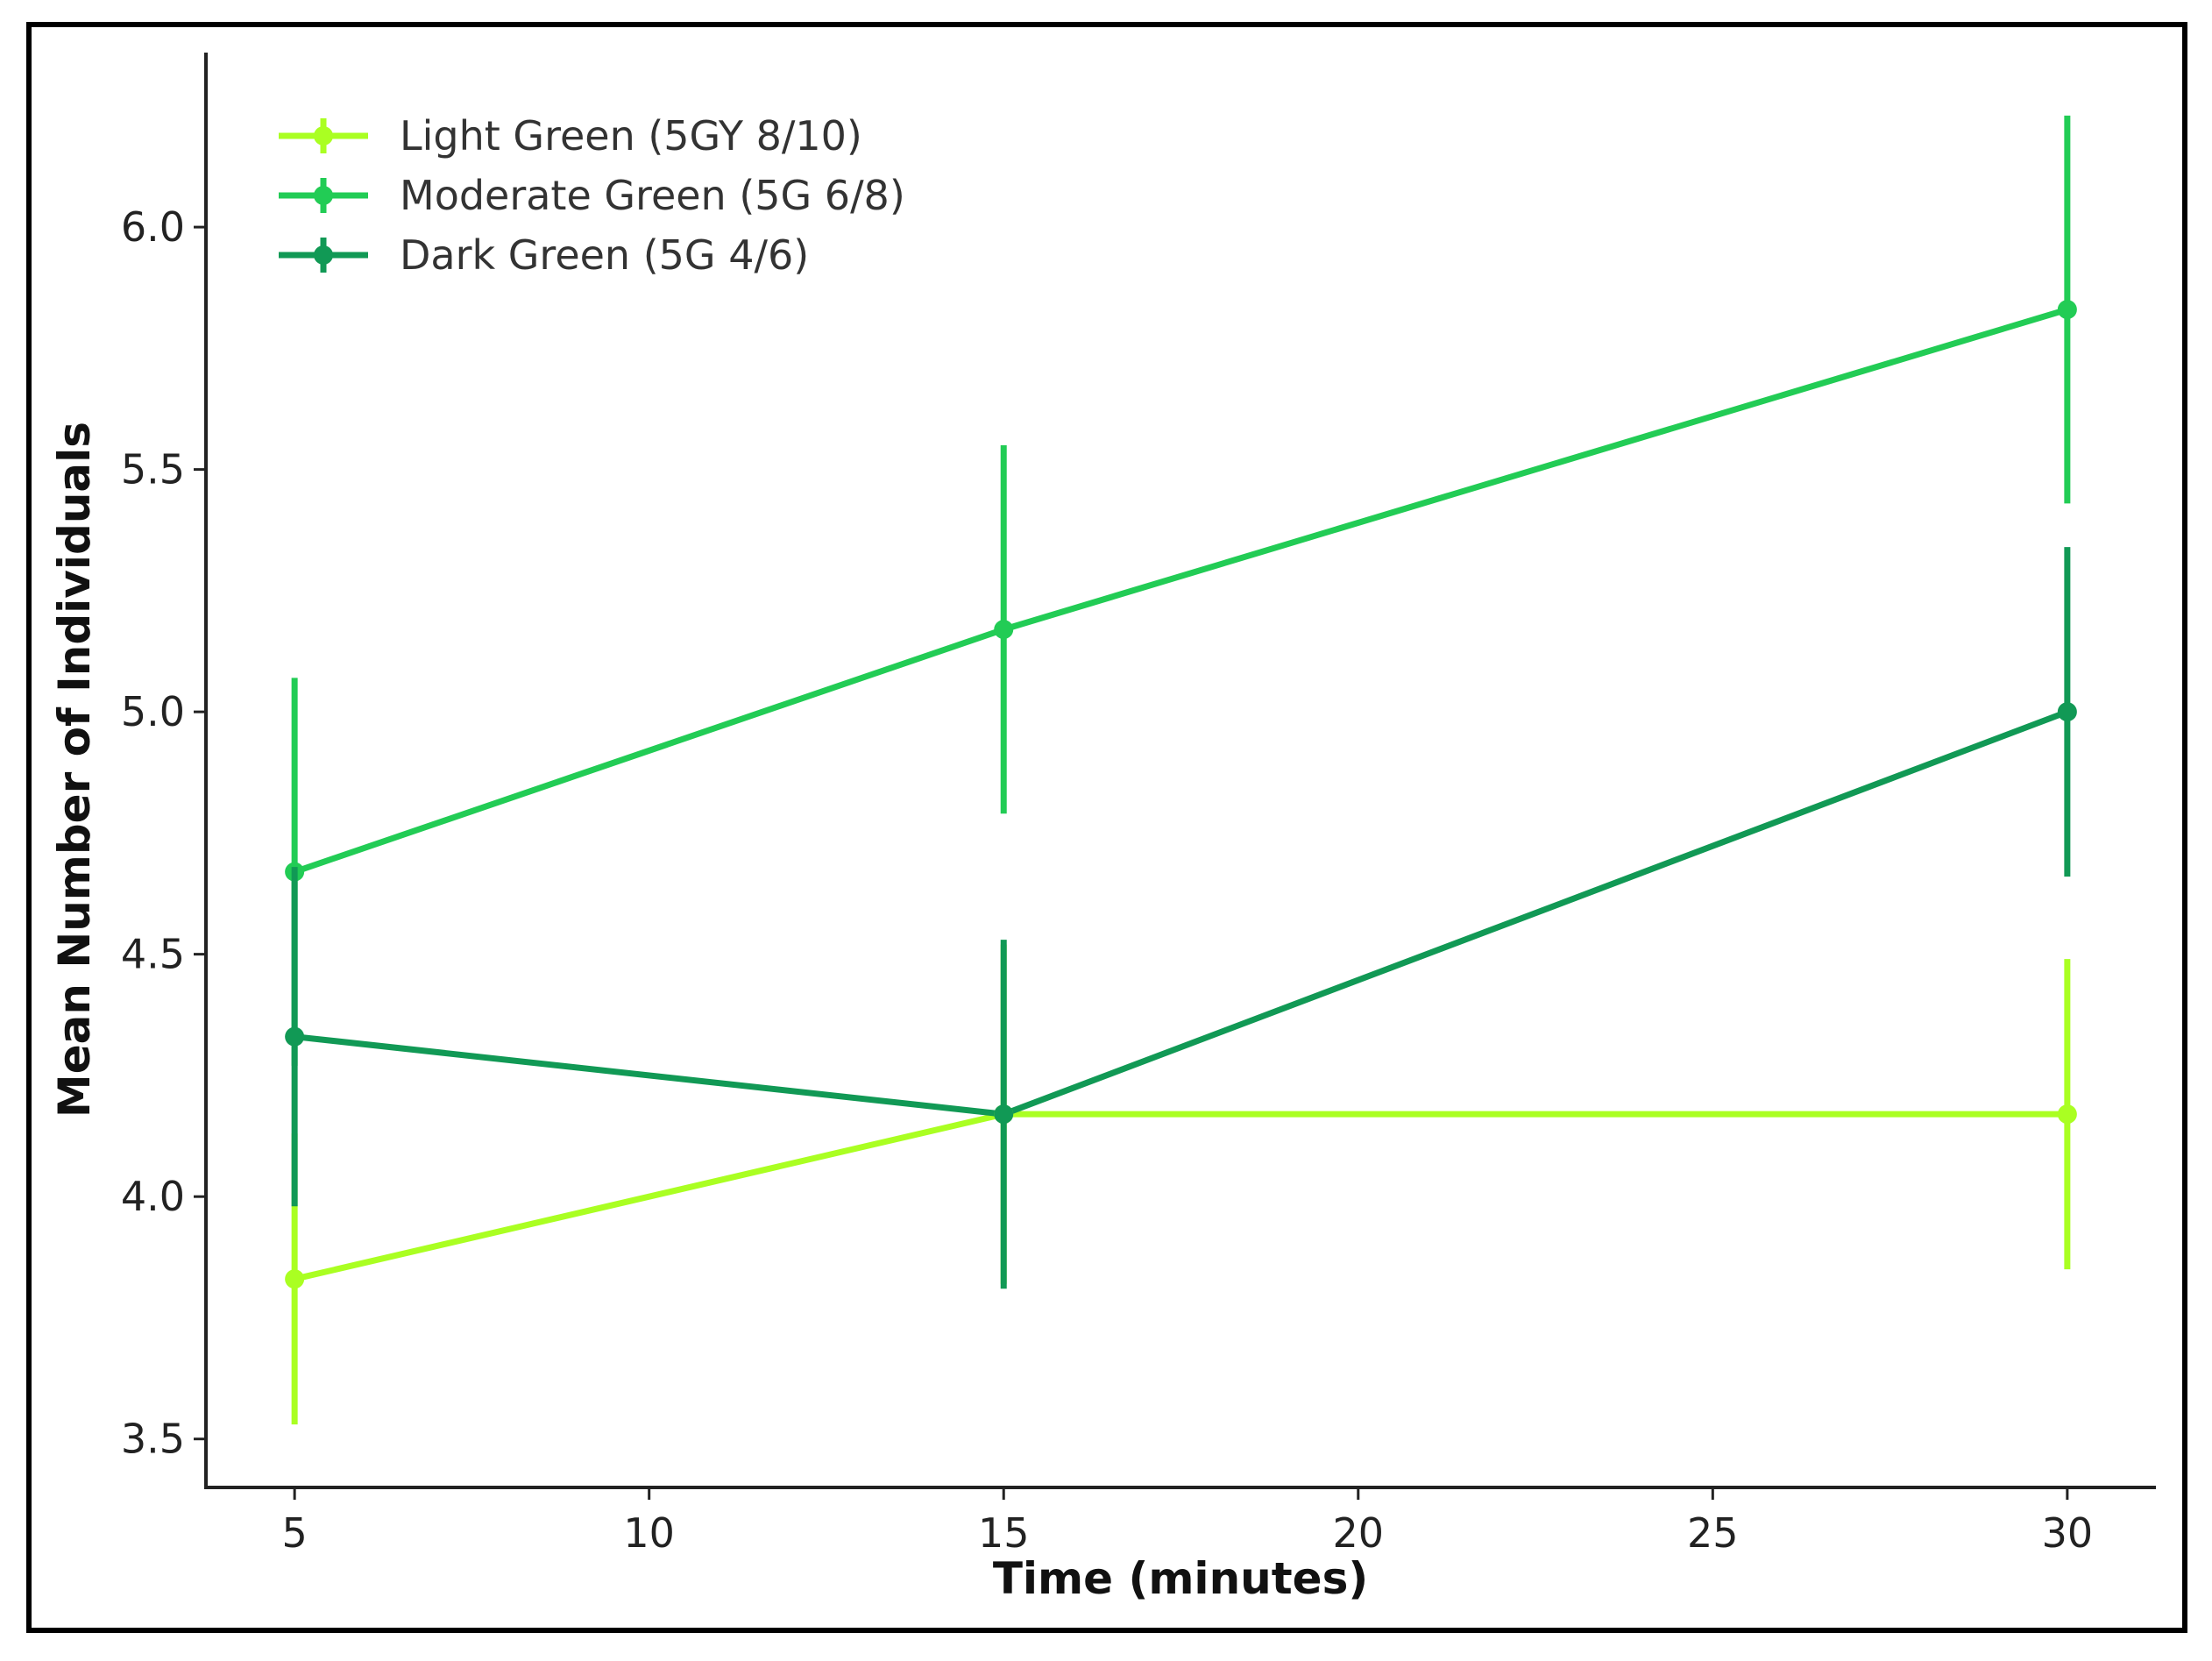 The height and width of the screenshot is (1661, 2212). I want to click on legend-label: Dark Green (5G 4/6), so click(604, 255).